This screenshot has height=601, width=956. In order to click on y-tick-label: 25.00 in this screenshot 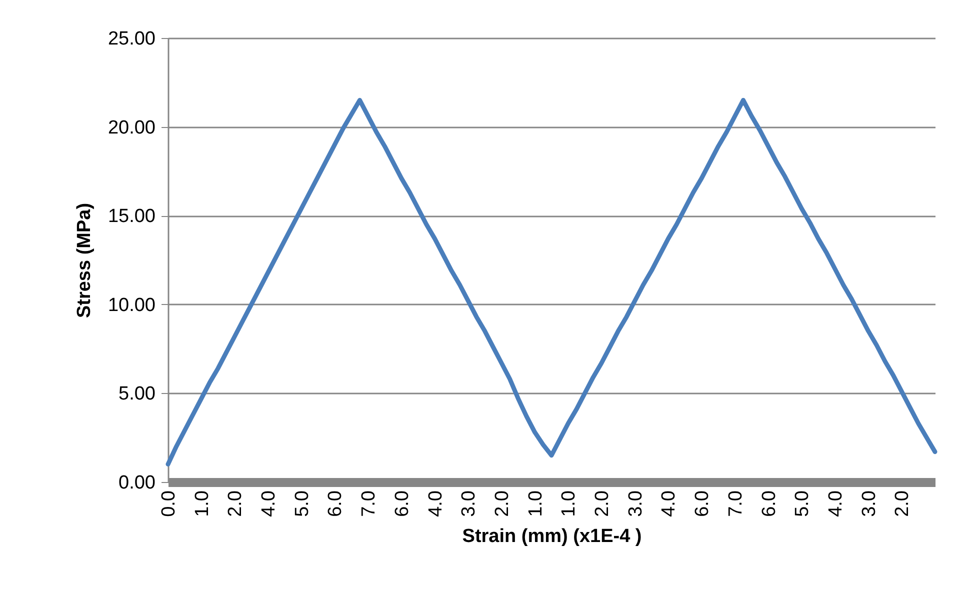, I will do `click(132, 39)`.